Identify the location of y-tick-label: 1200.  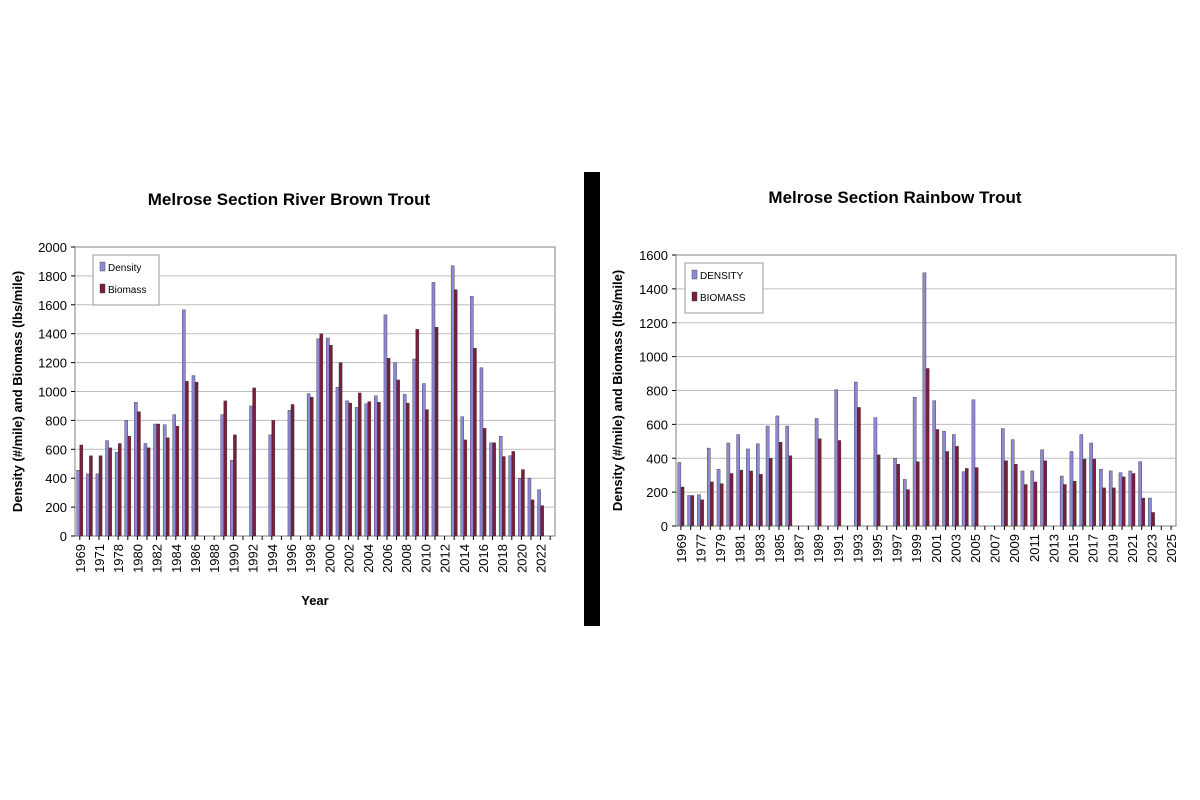
(52, 363).